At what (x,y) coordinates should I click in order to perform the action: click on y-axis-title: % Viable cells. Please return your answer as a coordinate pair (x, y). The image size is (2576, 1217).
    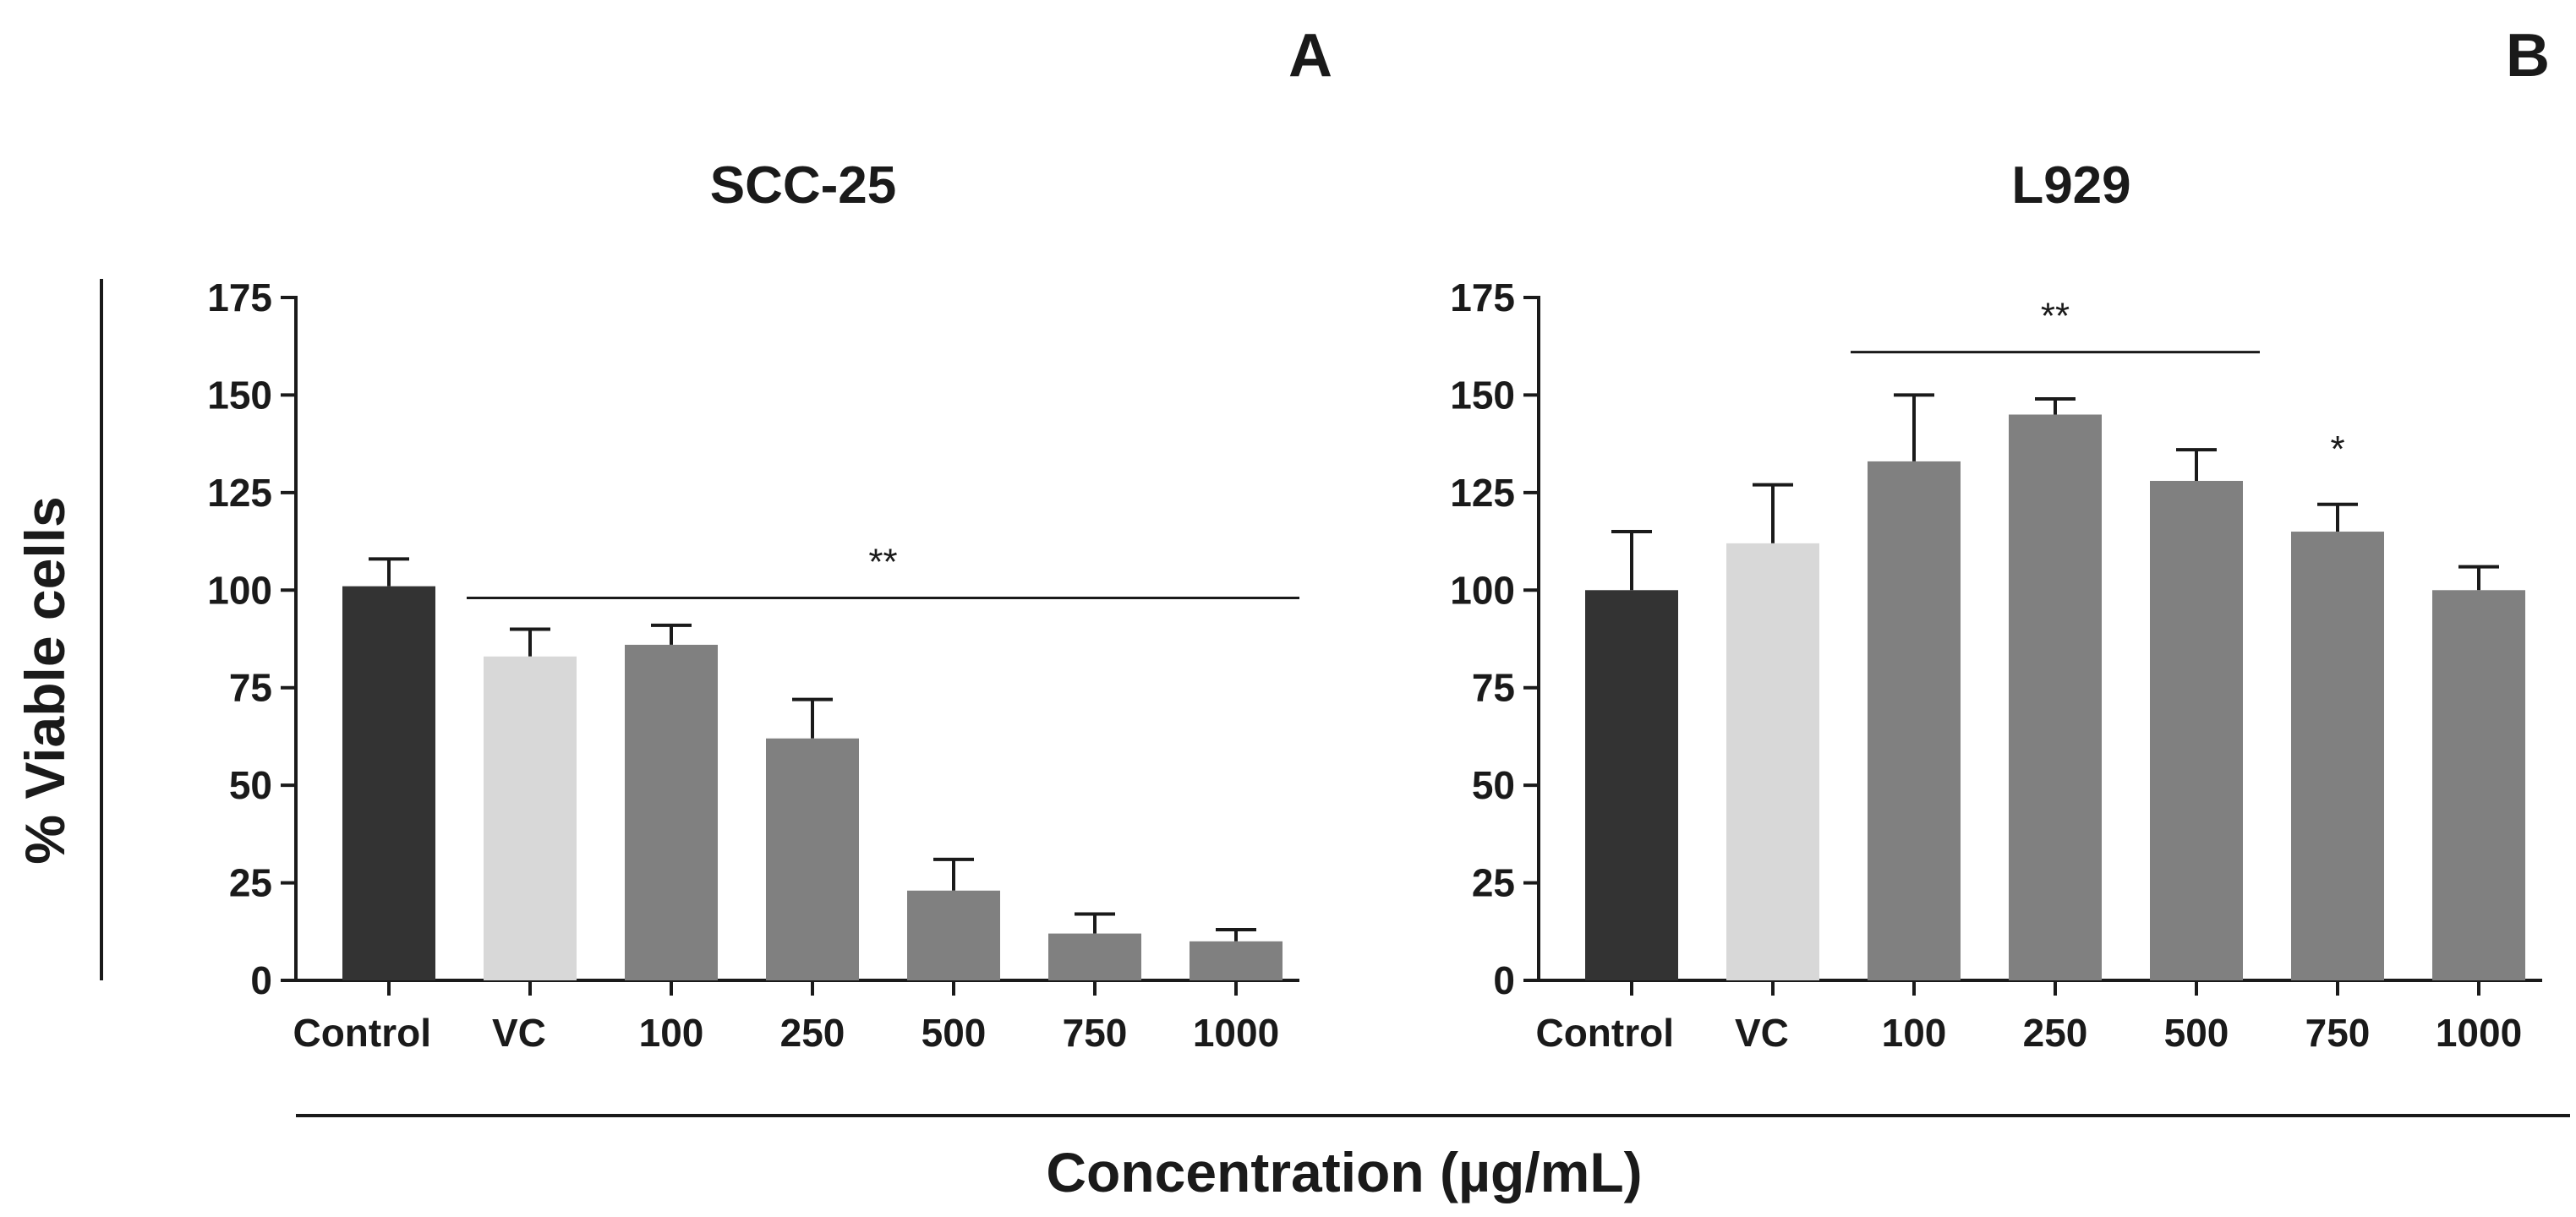
    Looking at the image, I should click on (45, 680).